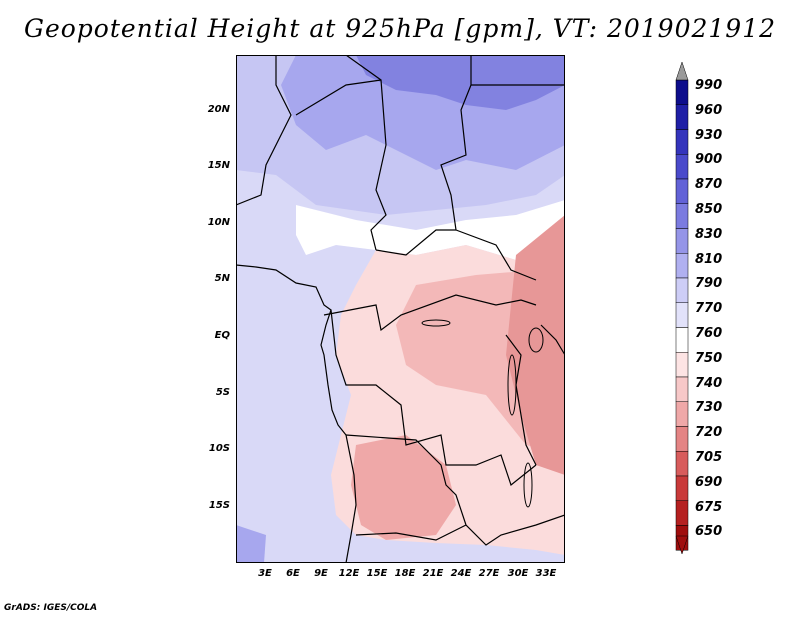 The image size is (800, 618). What do you see at coordinates (321, 573) in the screenshot?
I see `lon-label-9e: 9E` at bounding box center [321, 573].